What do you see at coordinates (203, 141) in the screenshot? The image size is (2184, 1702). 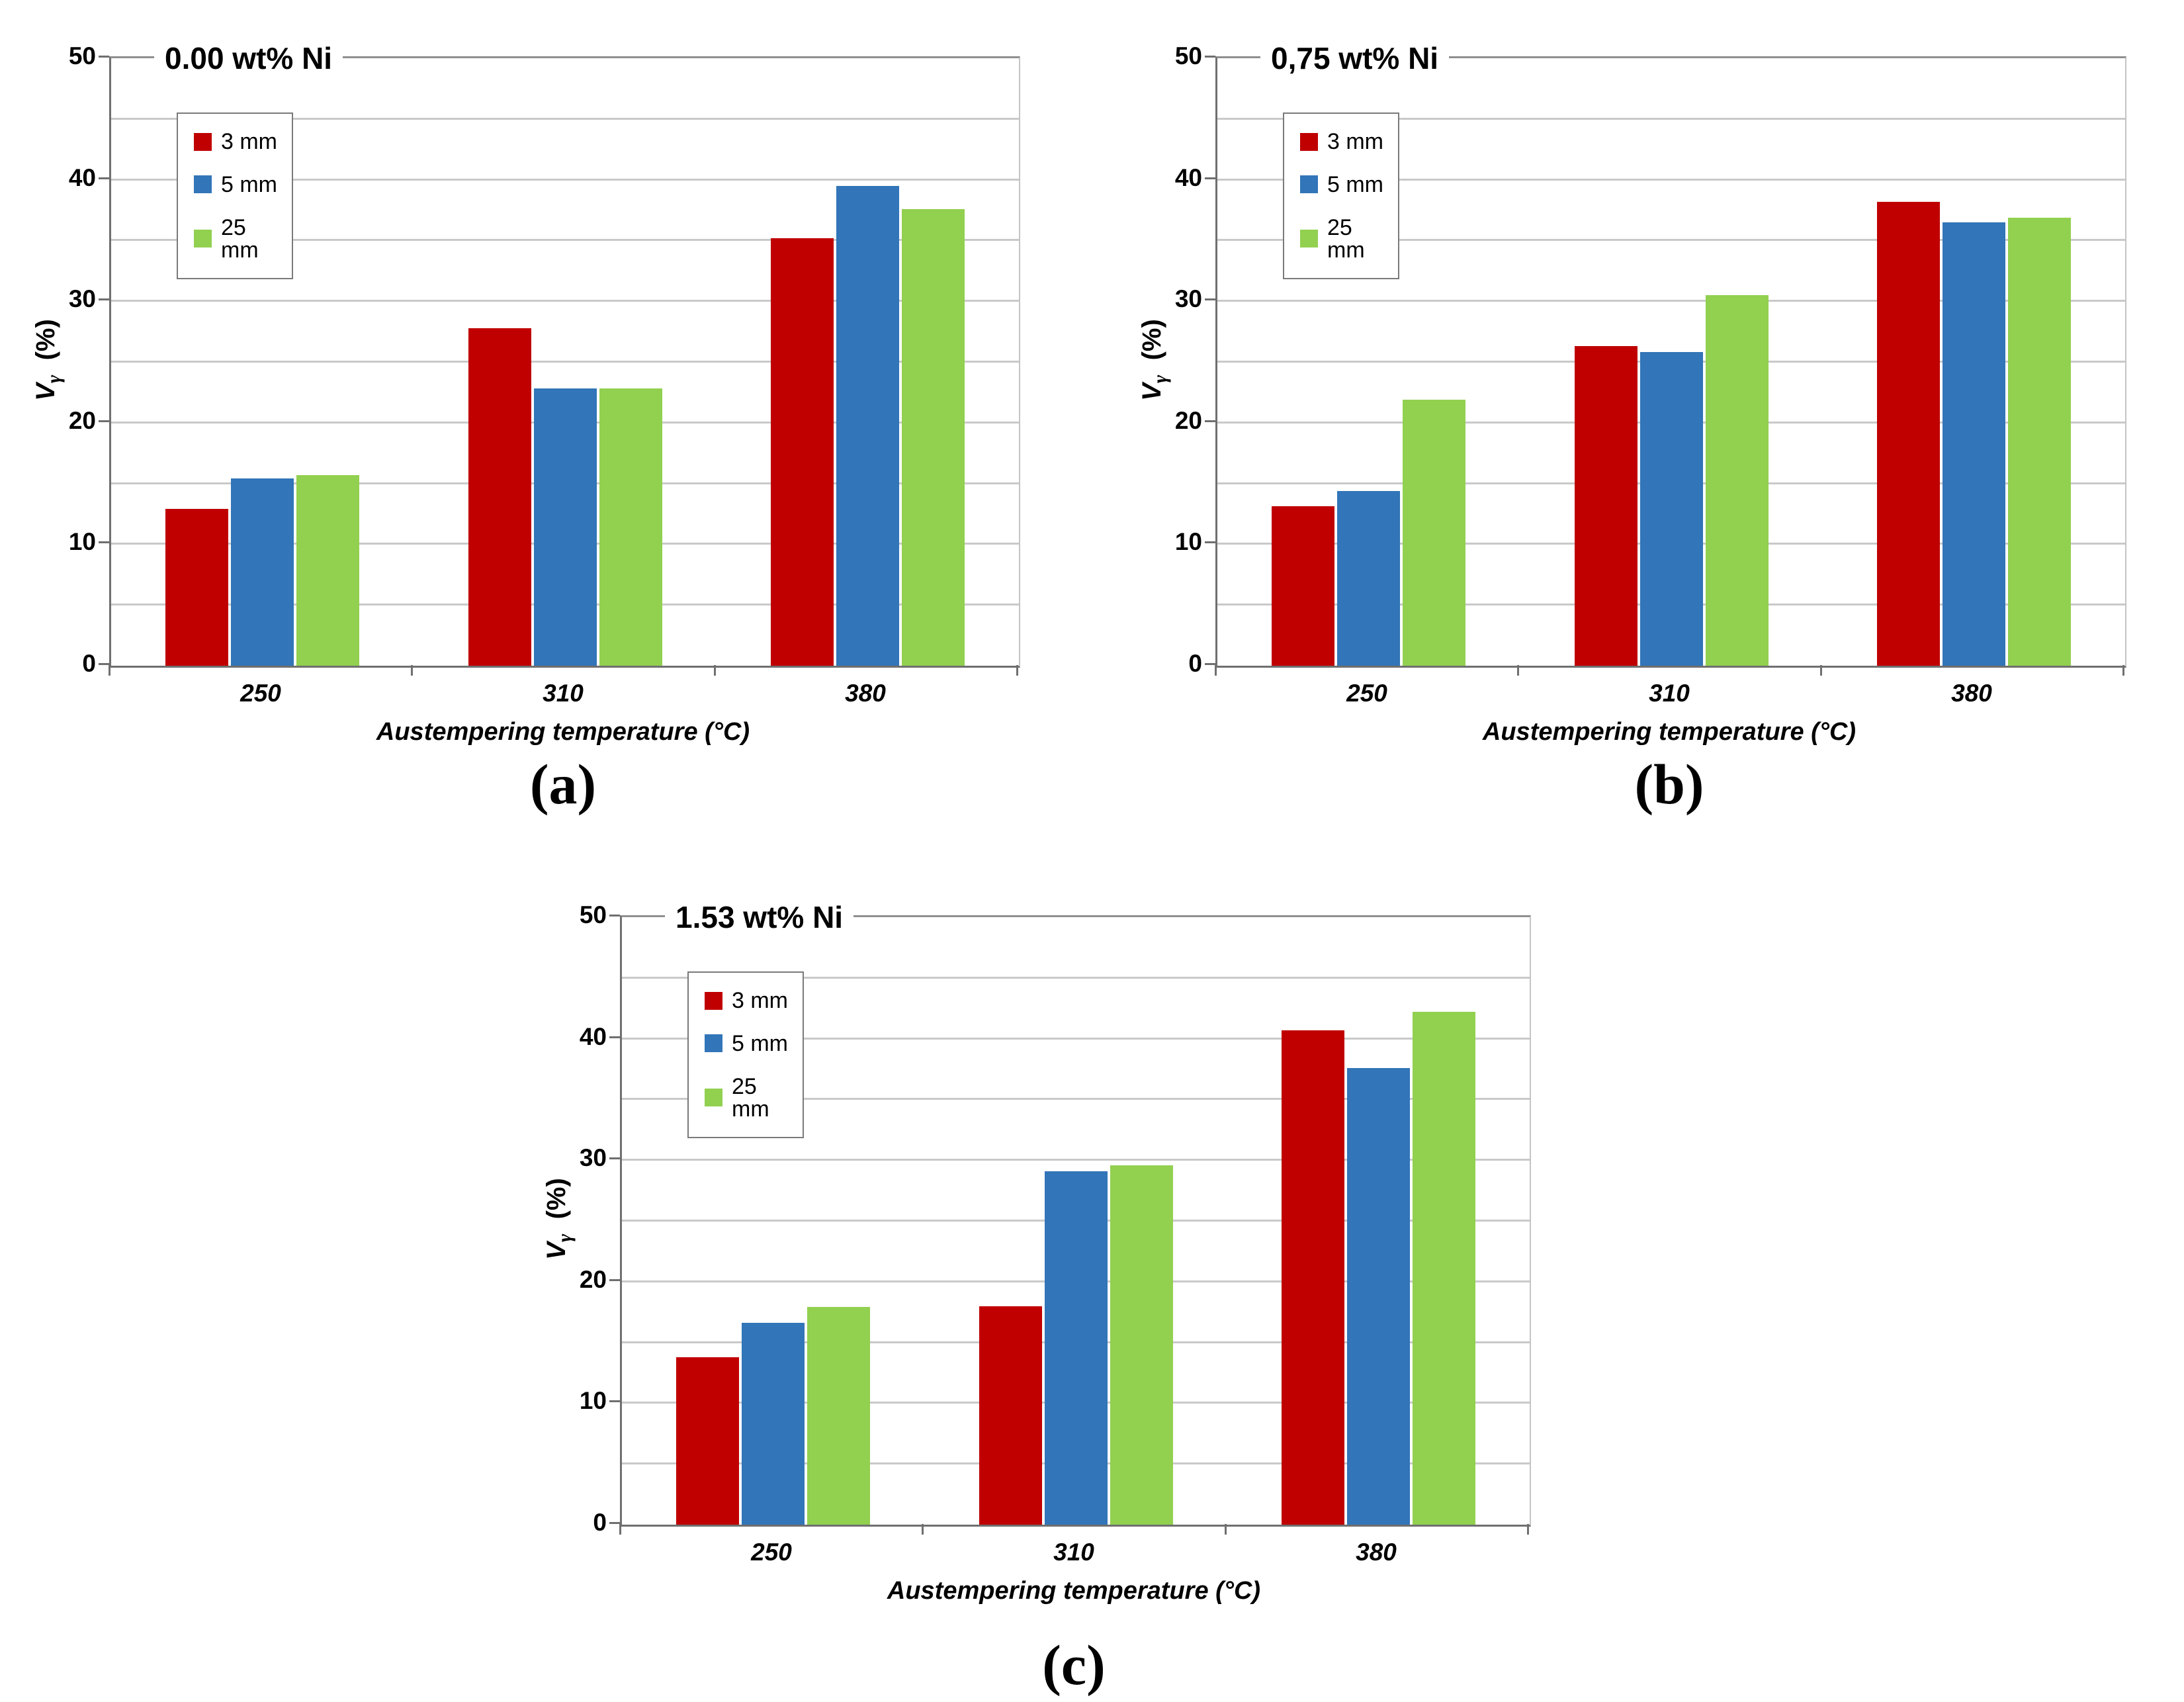 I see `legend-swatch-3mm` at bounding box center [203, 141].